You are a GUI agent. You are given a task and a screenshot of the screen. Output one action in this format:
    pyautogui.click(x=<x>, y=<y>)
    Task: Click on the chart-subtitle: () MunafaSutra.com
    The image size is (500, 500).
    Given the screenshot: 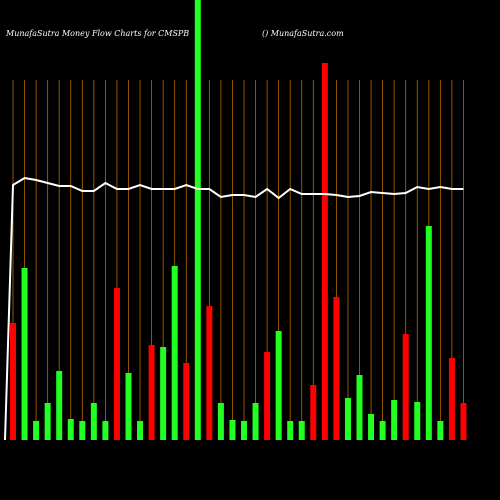 What is the action you would take?
    pyautogui.click(x=303, y=33)
    